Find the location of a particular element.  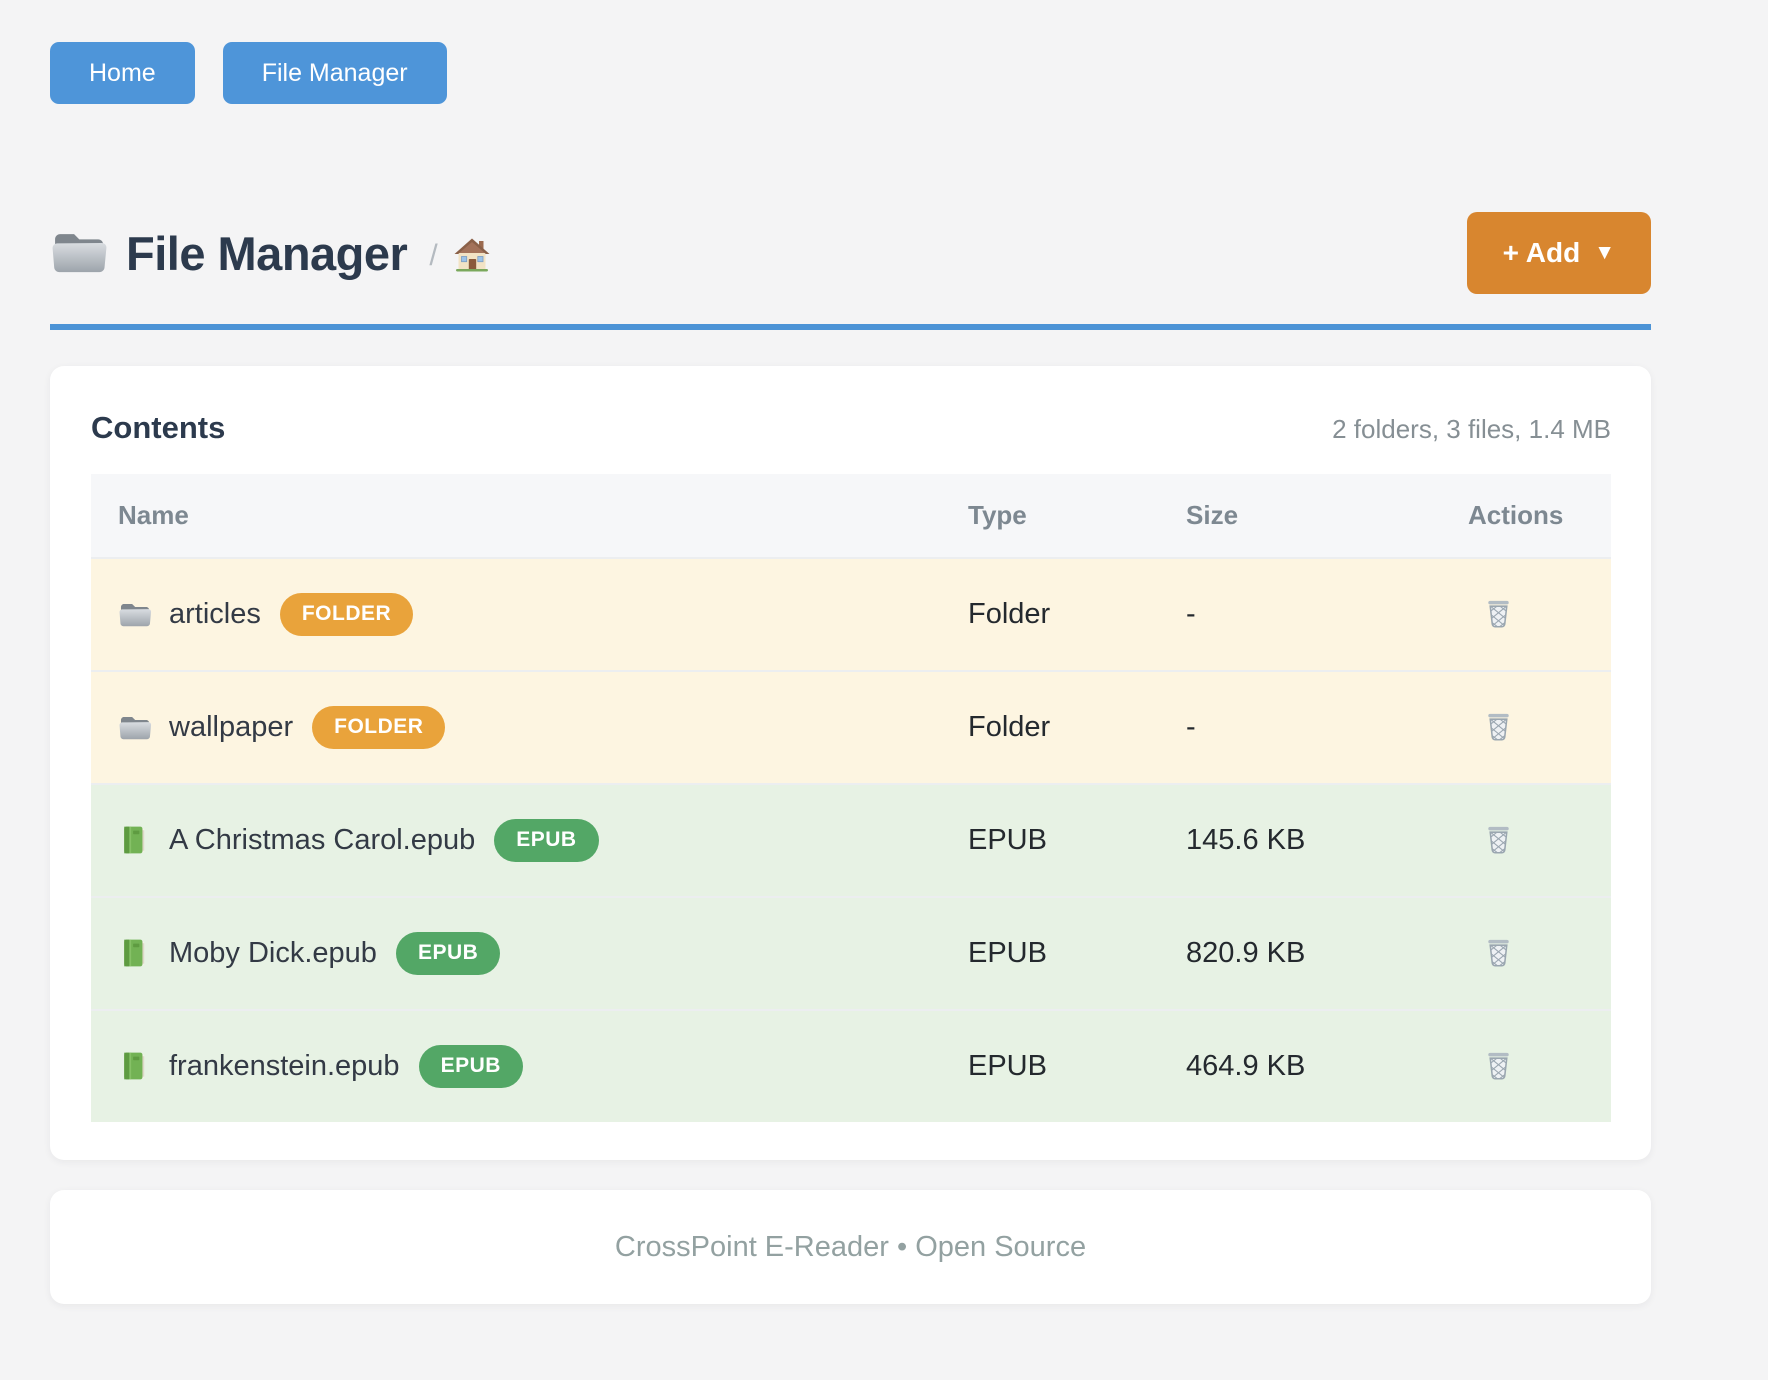

table-row: Moby Dick.epub EPUB EPUB 820.9 KB is located at coordinates (851, 952).